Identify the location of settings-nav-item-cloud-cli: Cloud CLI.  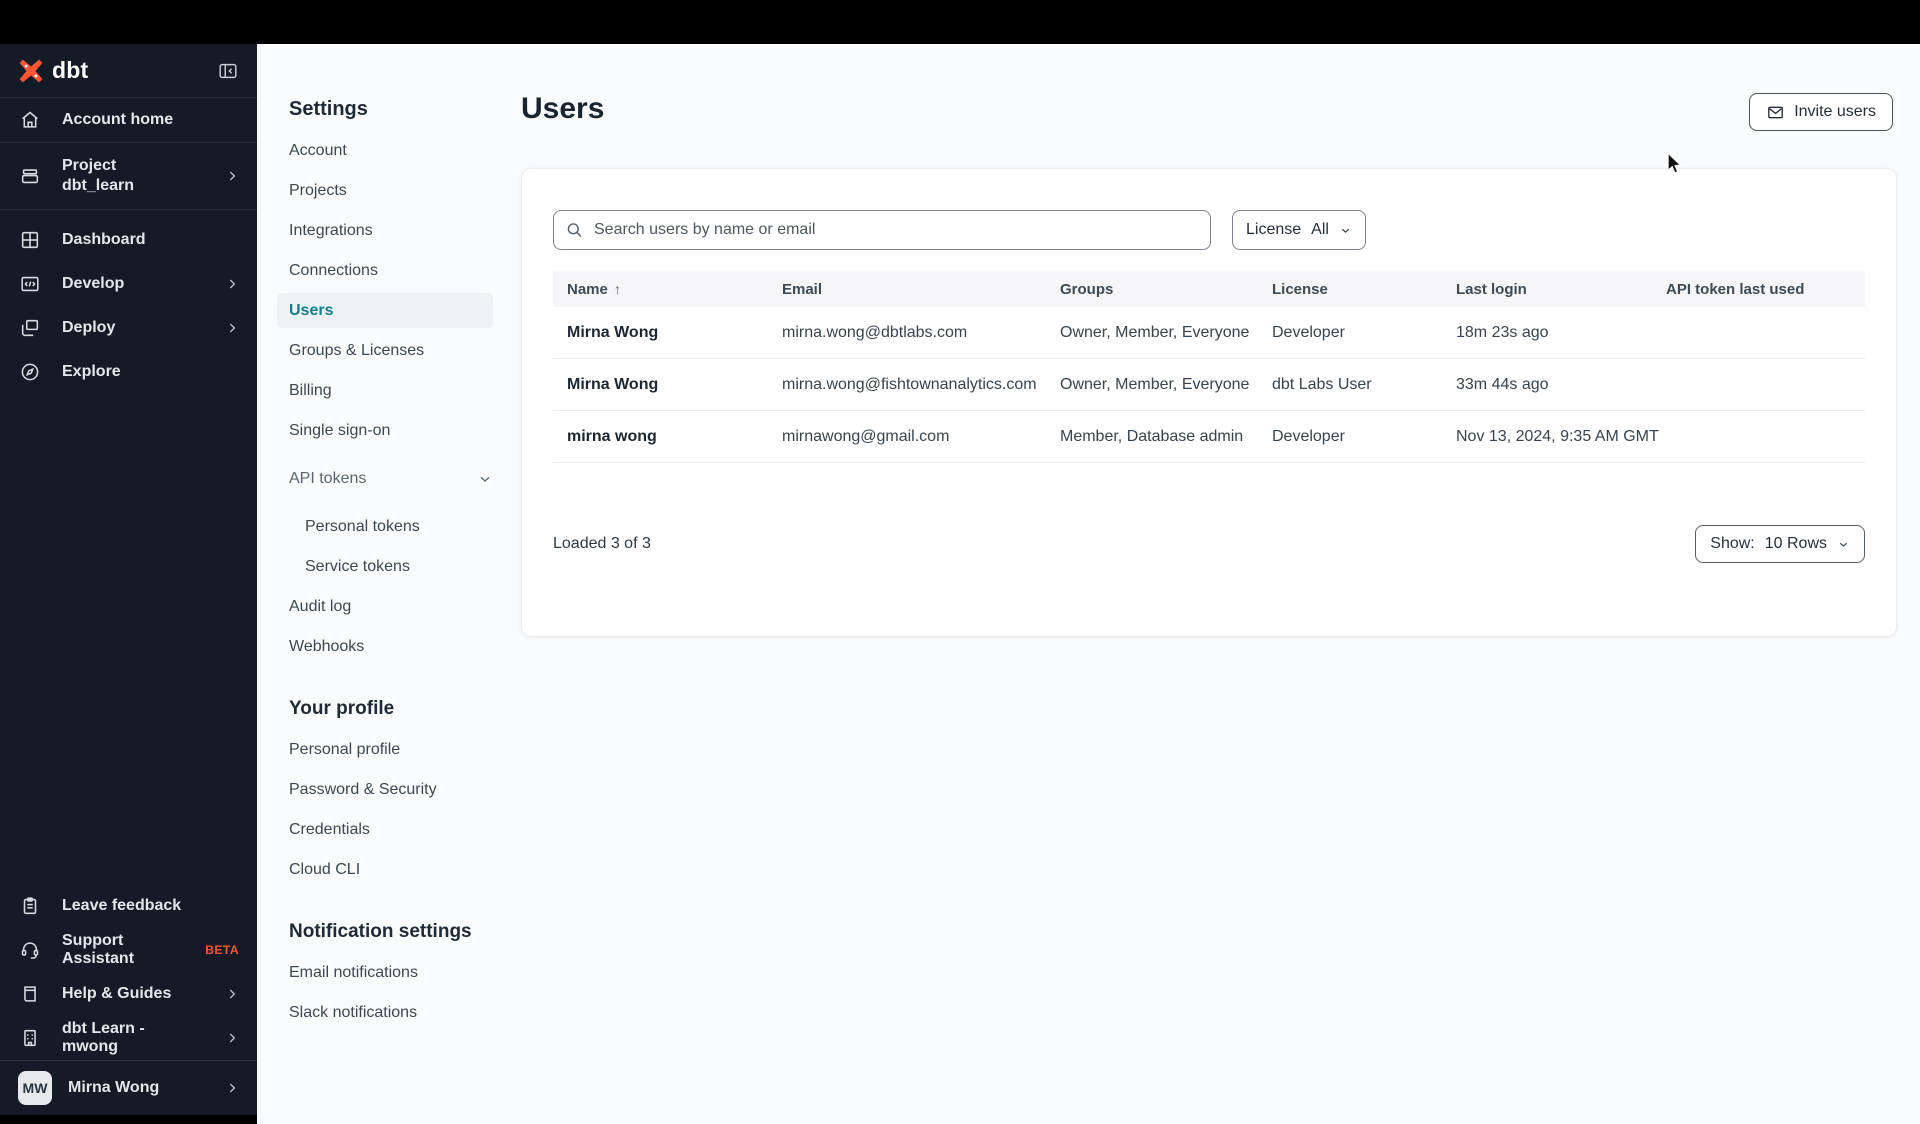
(325, 869).